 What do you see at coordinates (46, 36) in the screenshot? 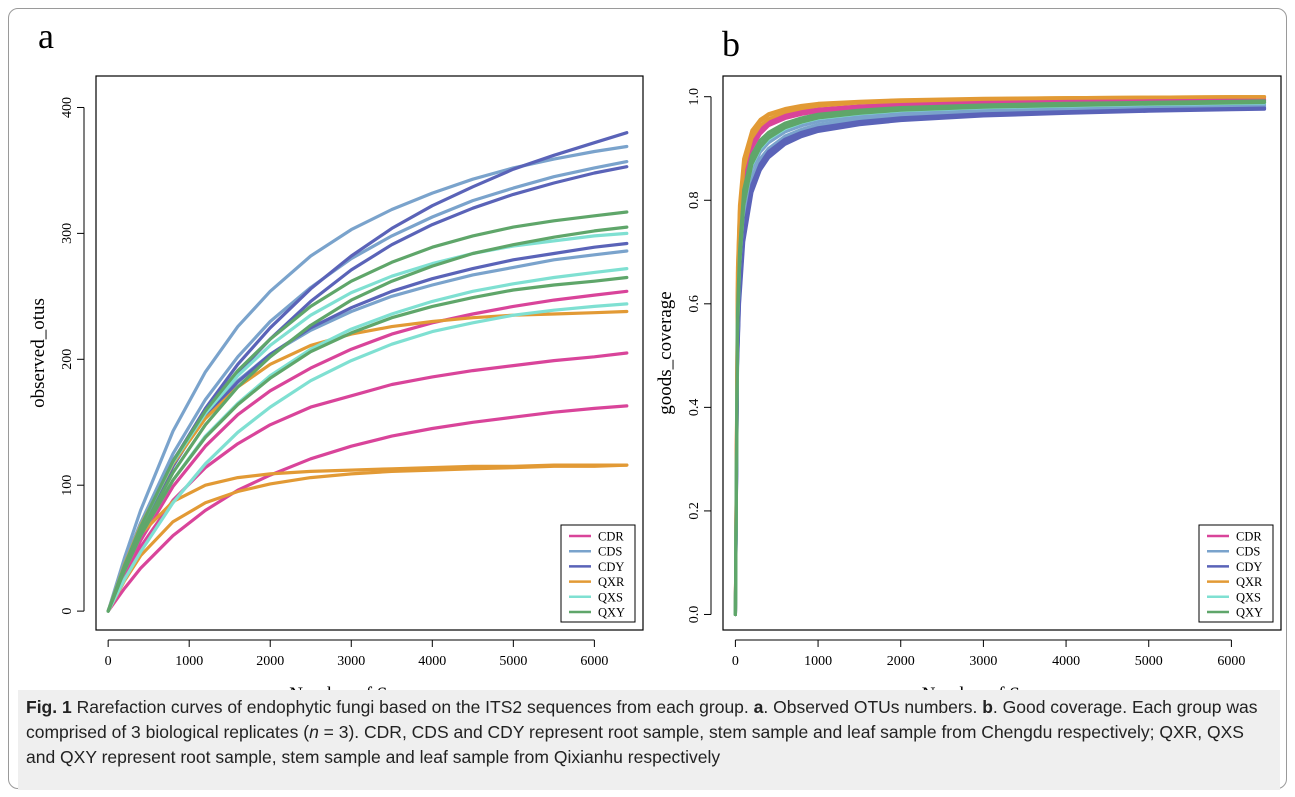
I see `panel-a-label: a` at bounding box center [46, 36].